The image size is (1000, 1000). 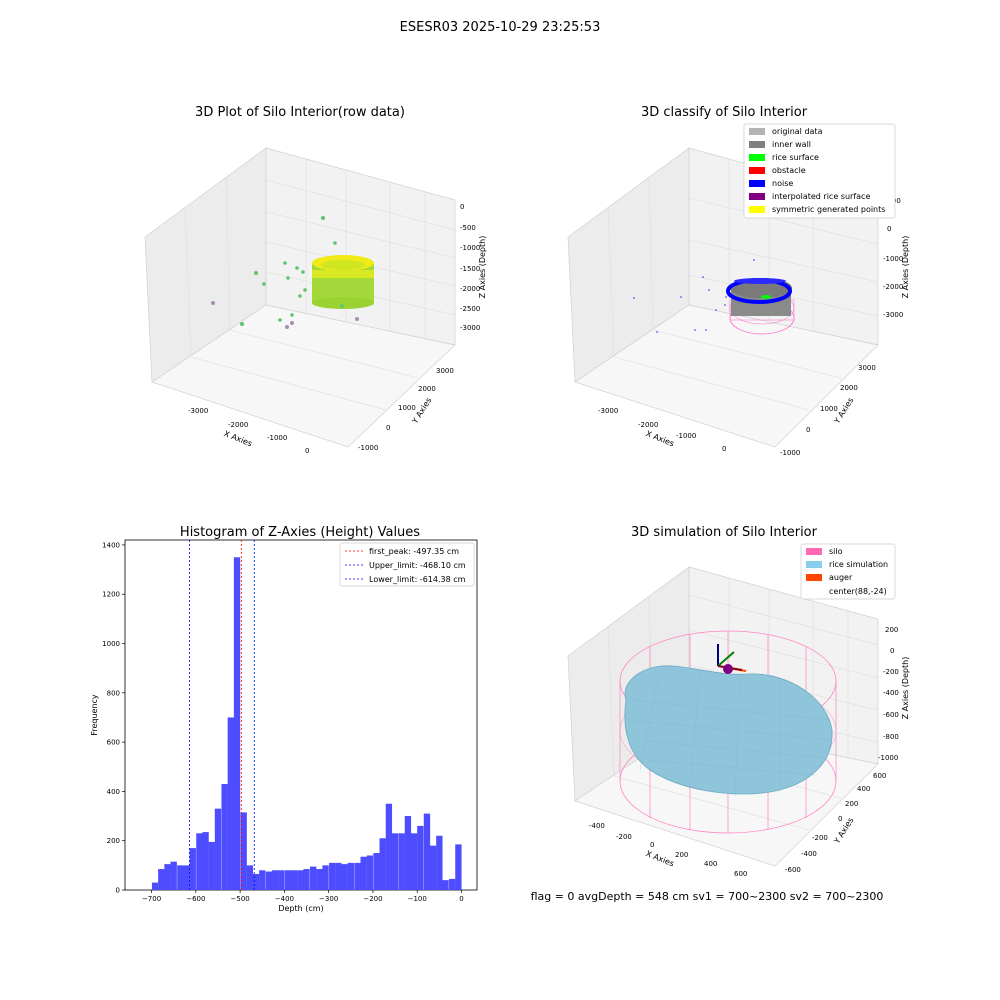 What do you see at coordinates (240, 899) in the screenshot?
I see `hist-xtick-label: −500` at bounding box center [240, 899].